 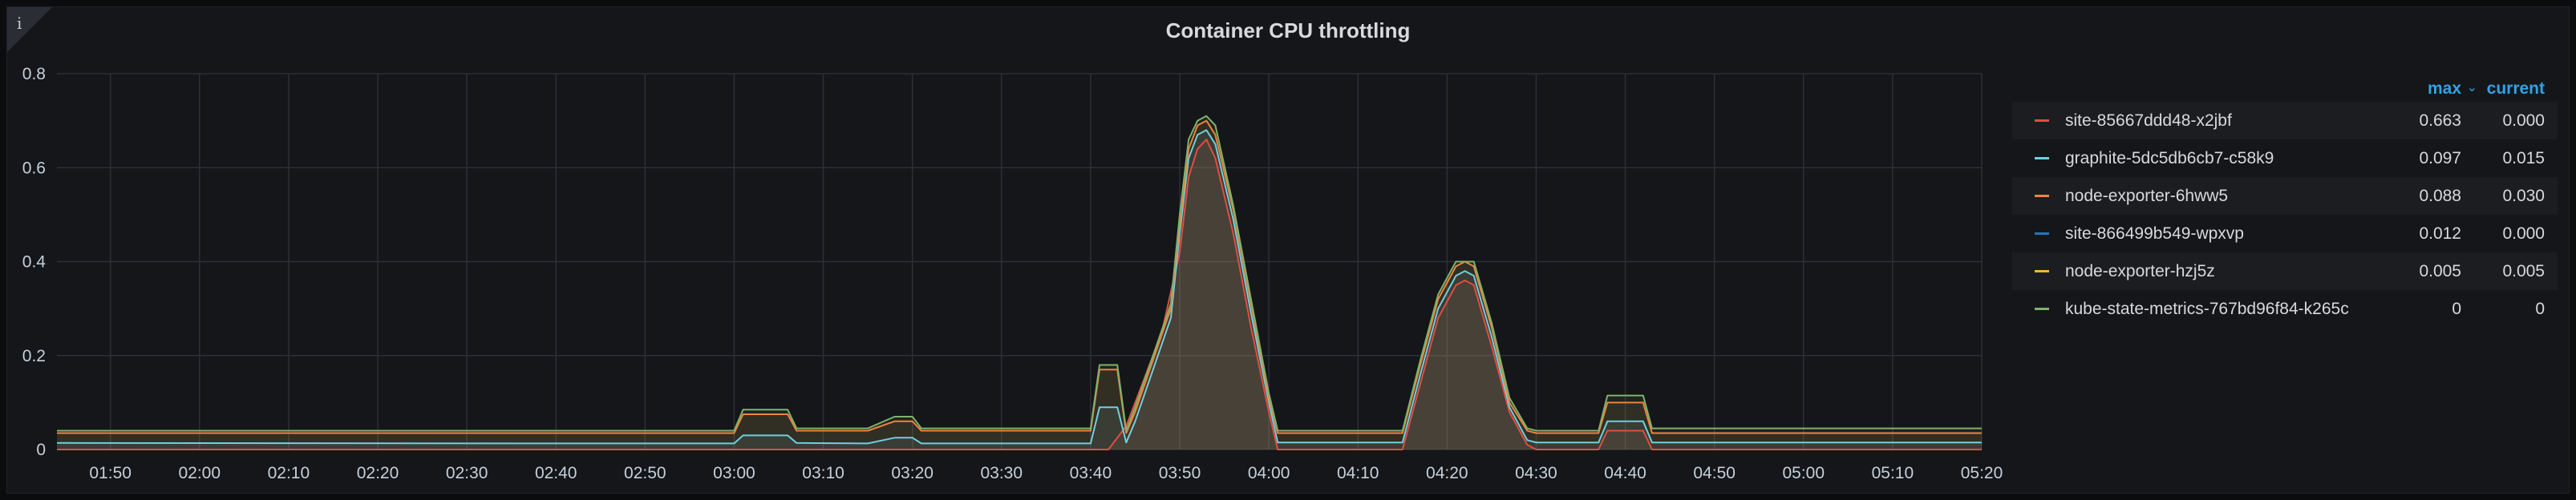 I want to click on x-tick-label: 04:10, so click(x=1358, y=473).